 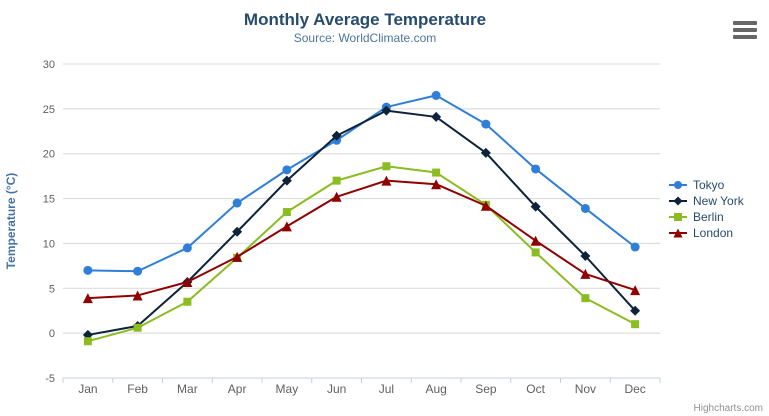 What do you see at coordinates (49, 200) in the screenshot?
I see `y-axis-label: 15` at bounding box center [49, 200].